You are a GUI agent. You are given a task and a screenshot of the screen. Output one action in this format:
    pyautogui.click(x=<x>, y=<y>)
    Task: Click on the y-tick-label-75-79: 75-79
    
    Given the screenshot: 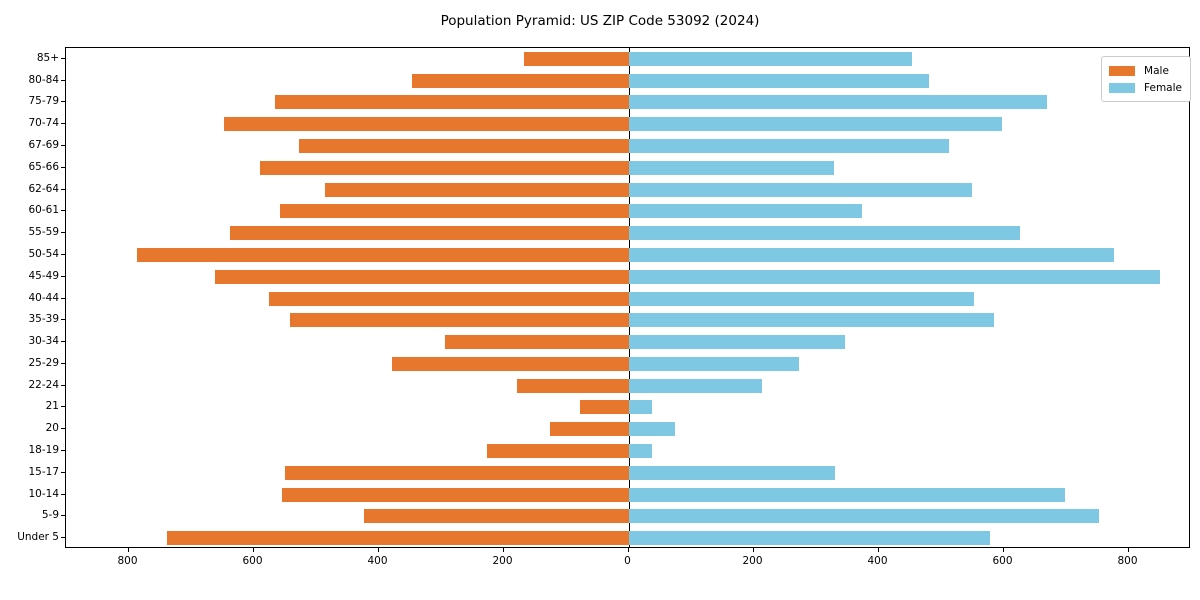 What is the action you would take?
    pyautogui.click(x=43, y=101)
    